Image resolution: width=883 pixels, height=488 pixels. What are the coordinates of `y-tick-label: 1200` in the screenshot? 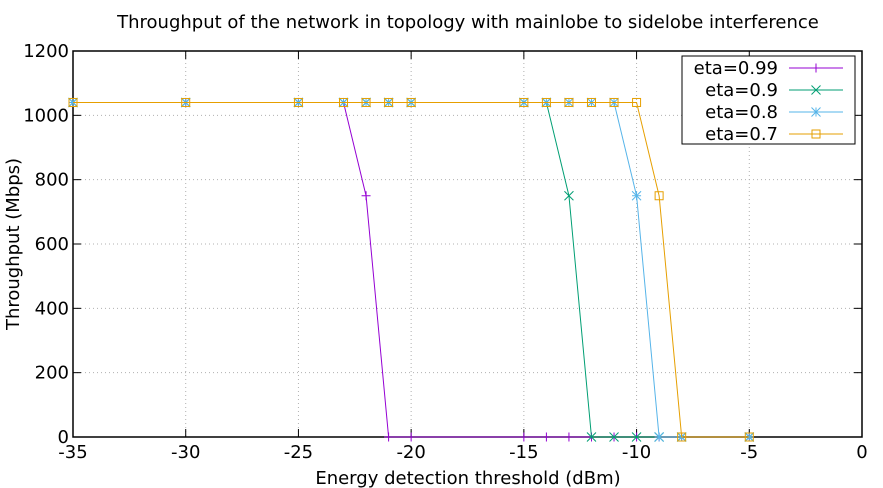 It's located at (46, 51).